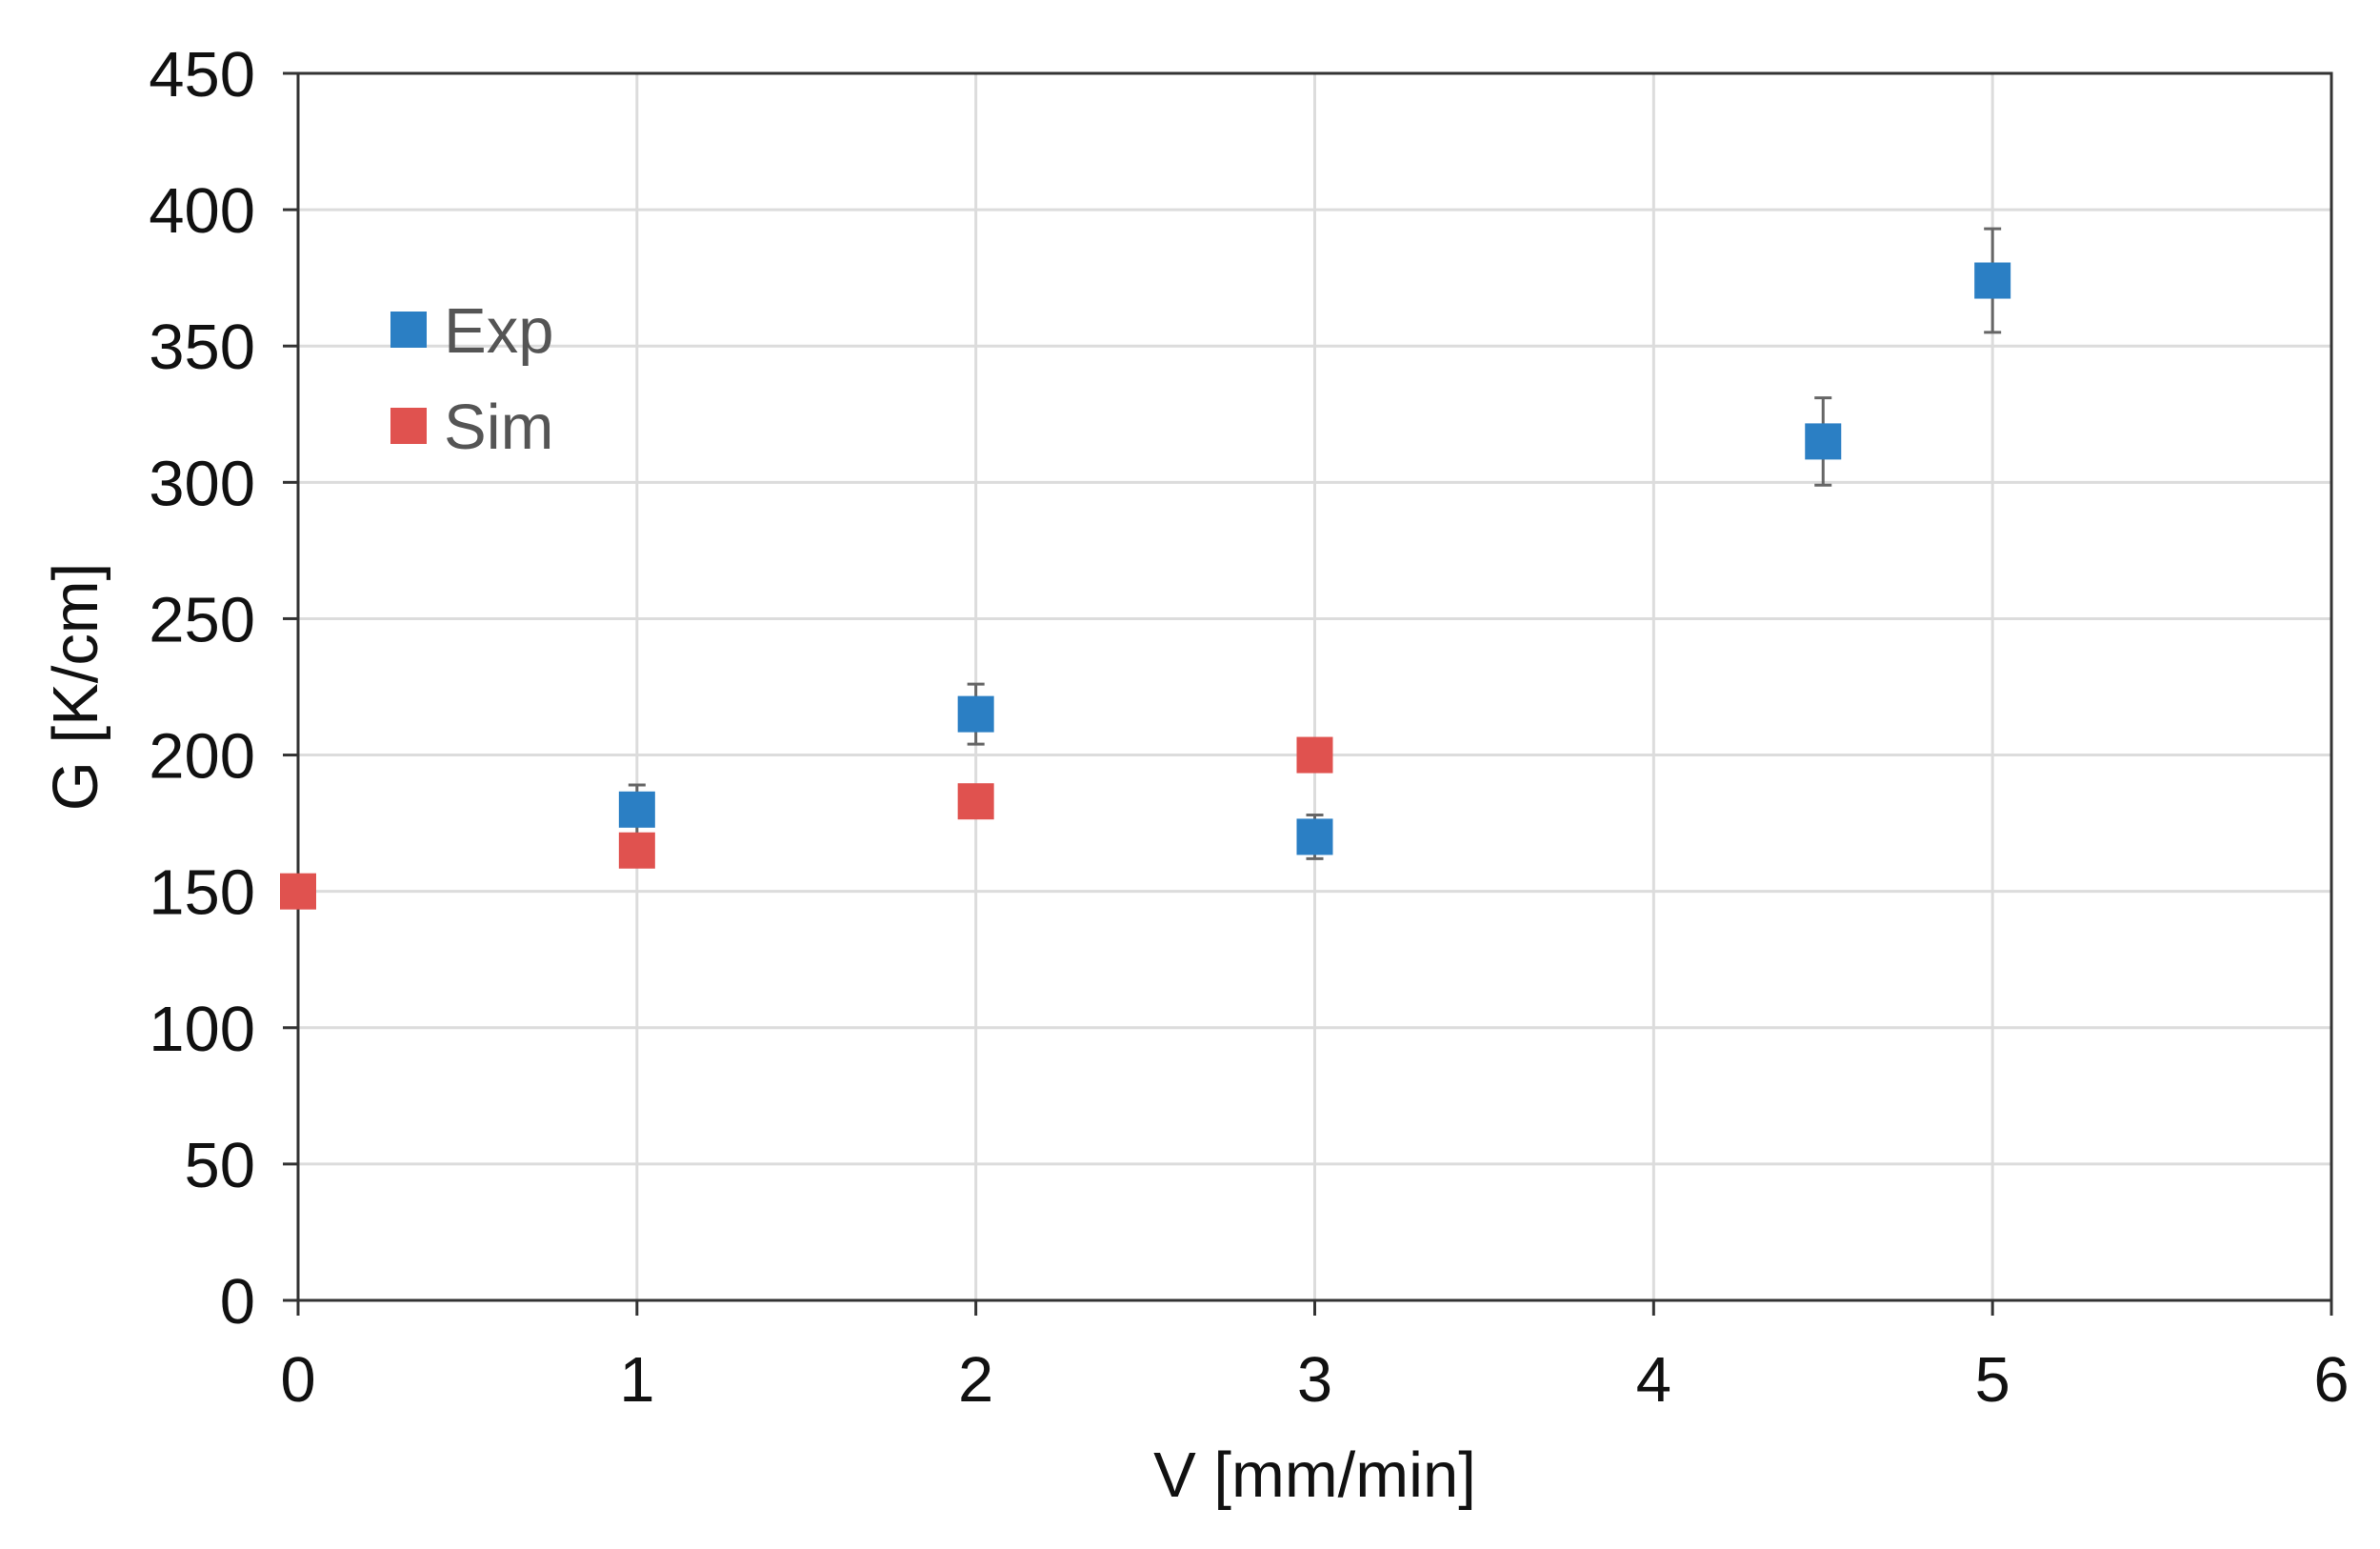  Describe the element at coordinates (219, 1165) in the screenshot. I see `y-tick-label: 50` at that location.